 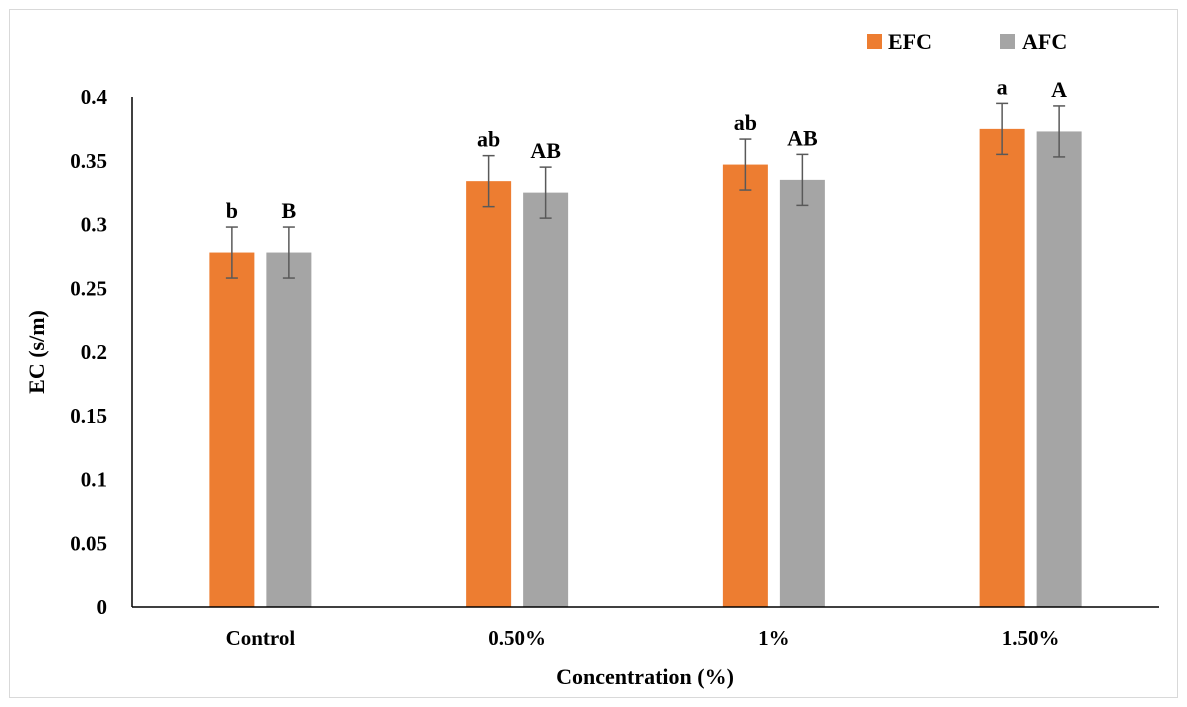 What do you see at coordinates (643, 638) in the screenshot?
I see `x-axis-ticks: Control 0.50% 1% 1.50%` at bounding box center [643, 638].